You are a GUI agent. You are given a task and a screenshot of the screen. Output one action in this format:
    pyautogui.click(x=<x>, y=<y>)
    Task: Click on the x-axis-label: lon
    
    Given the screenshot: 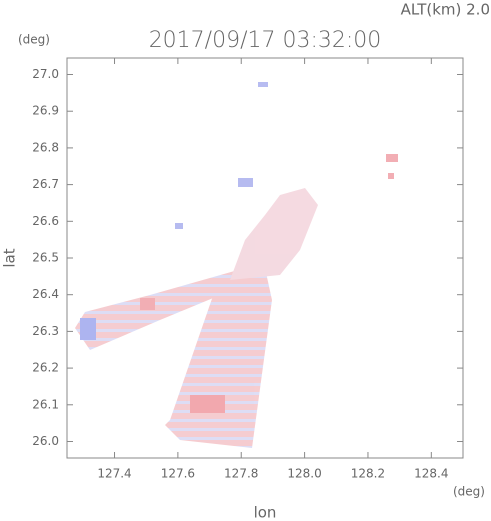 What is the action you would take?
    pyautogui.click(x=265, y=512)
    